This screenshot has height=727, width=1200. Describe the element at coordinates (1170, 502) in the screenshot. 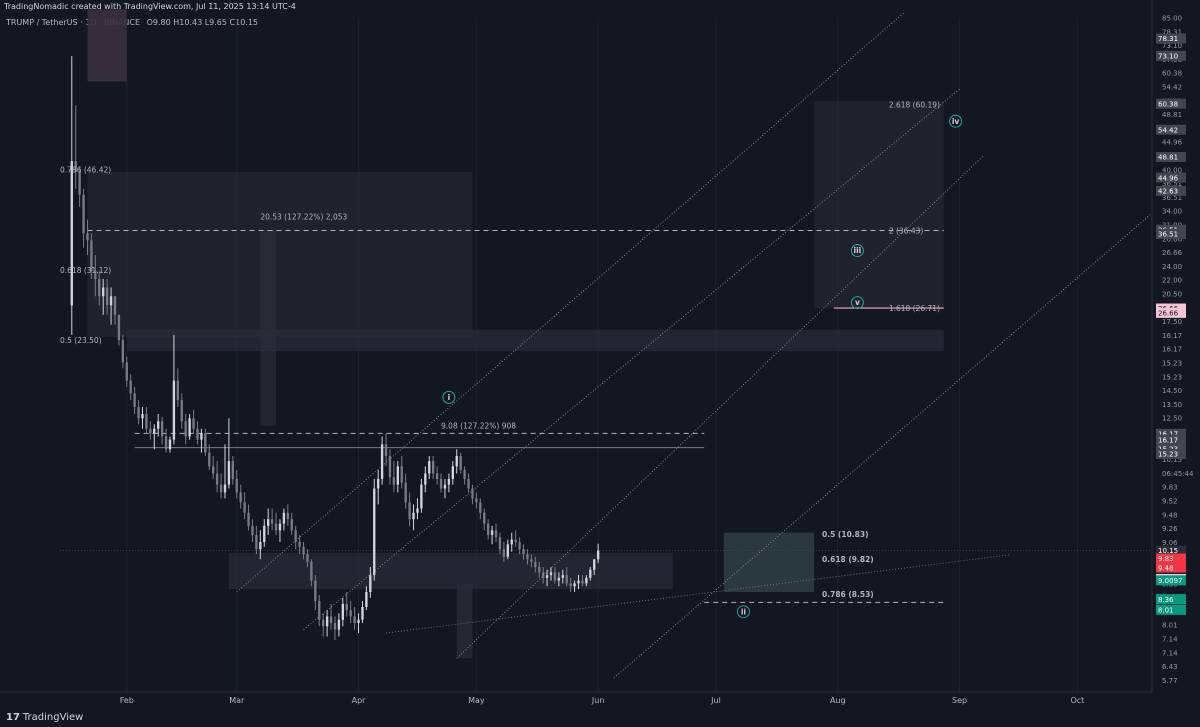

I see `price-tick-label: 9.52` at that location.